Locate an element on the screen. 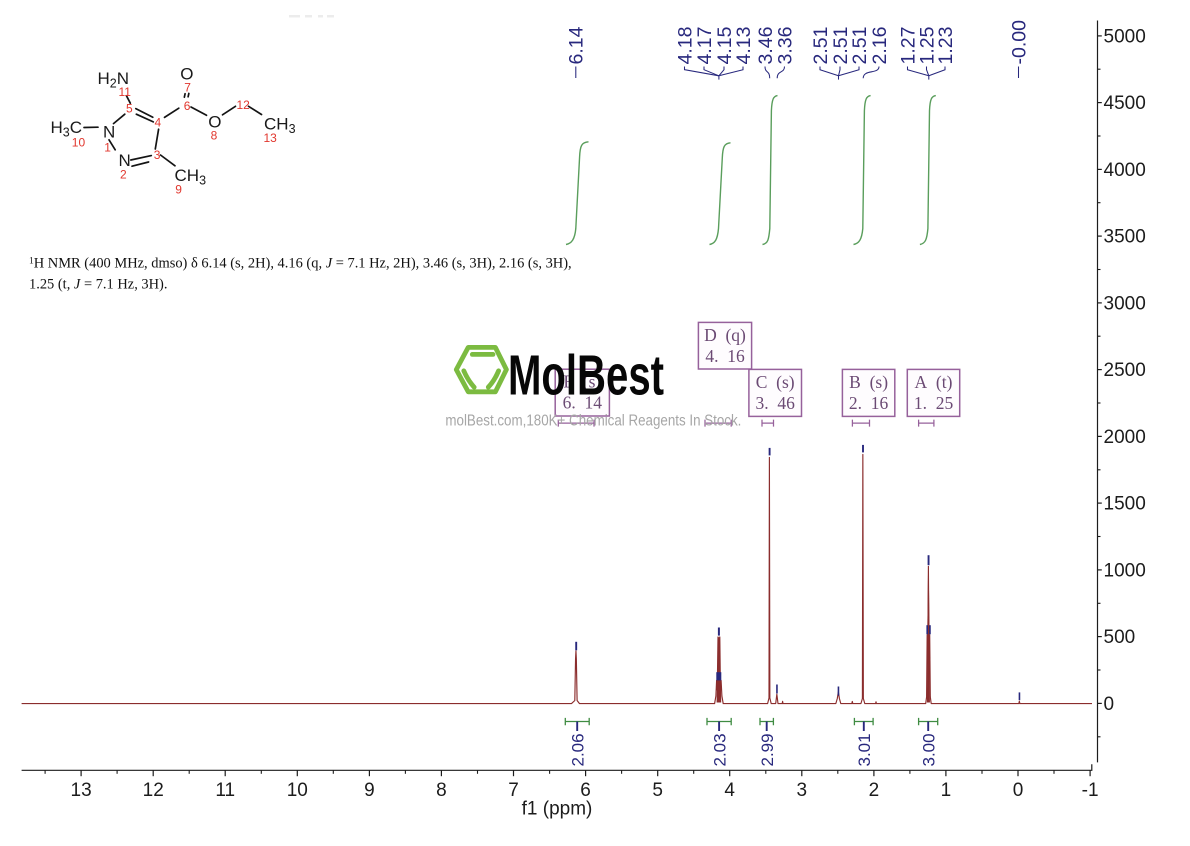 Image resolution: width=1190 pixels, height=846 pixels. svg-text: f1 (ppm) is located at coordinates (557, 809).